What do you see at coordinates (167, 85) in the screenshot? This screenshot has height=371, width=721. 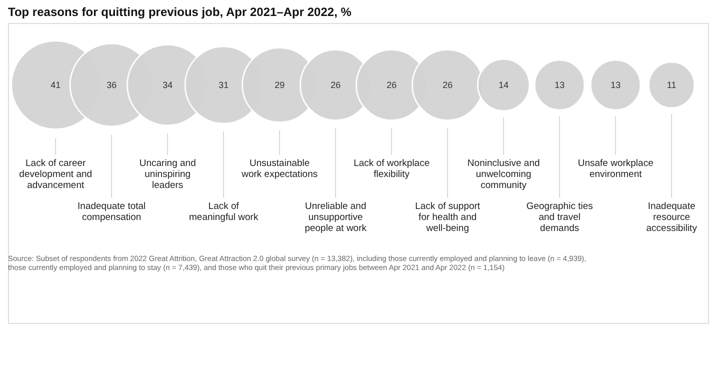 I see `data-label: 34` at bounding box center [167, 85].